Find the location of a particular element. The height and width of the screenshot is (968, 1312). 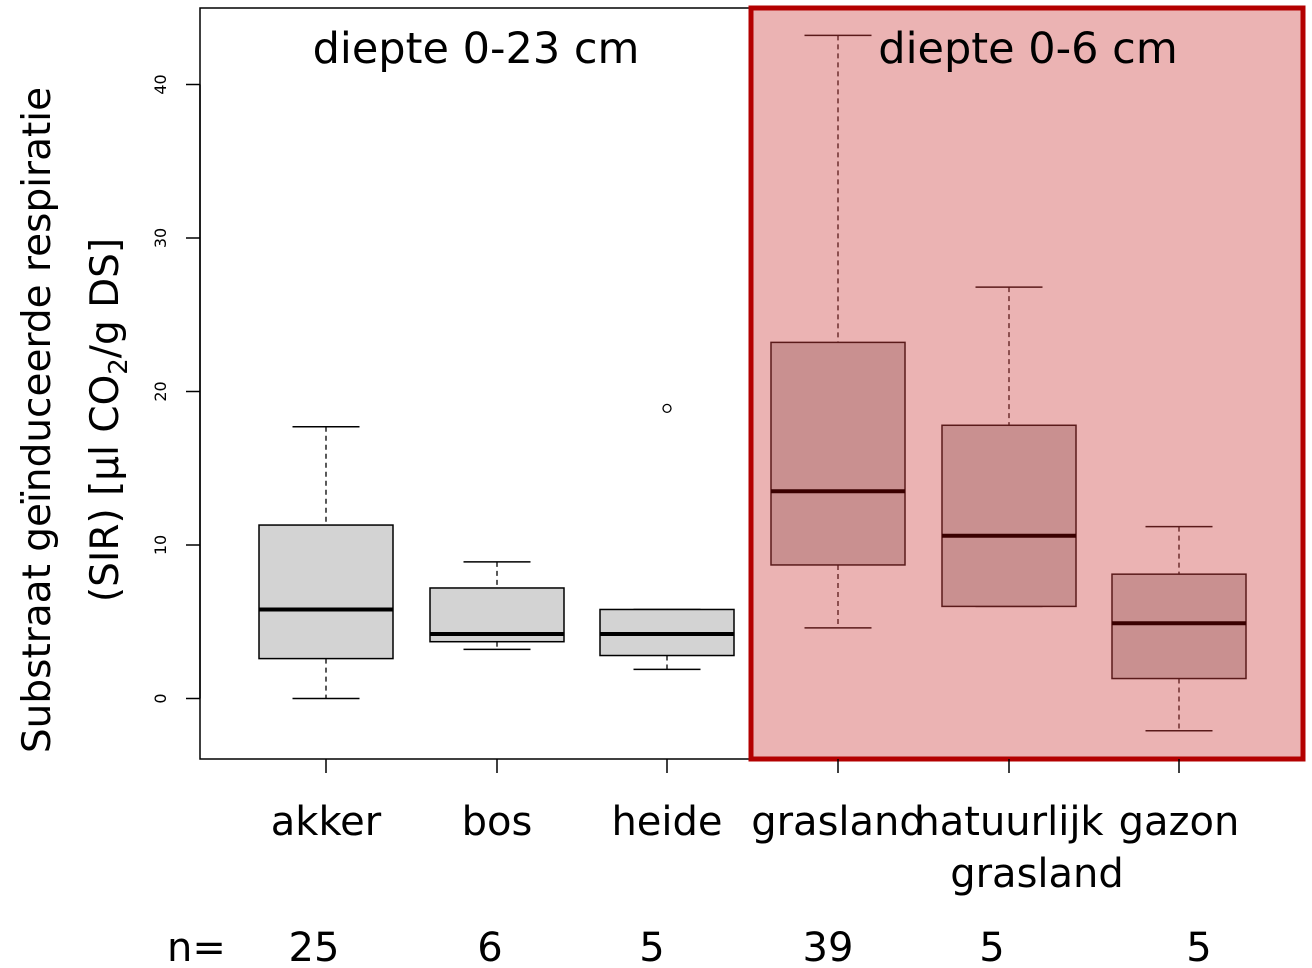

x-tick-label-line2-natuurlijk: grasland is located at coordinates (1037, 874).